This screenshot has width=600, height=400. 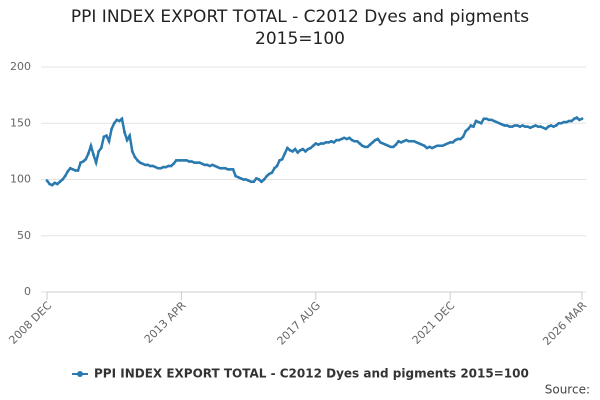 What do you see at coordinates (20, 122) in the screenshot?
I see `y-tick-label: 150` at bounding box center [20, 122].